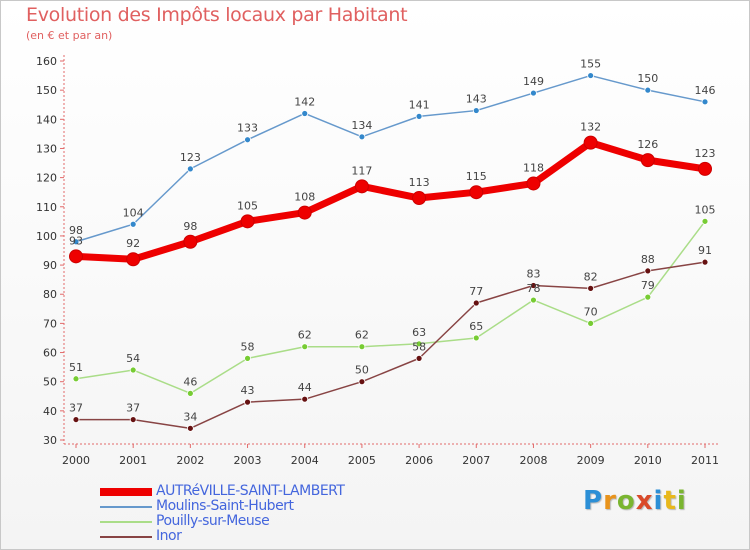 This screenshot has width=750, height=550. I want to click on data-label: 141, so click(419, 104).